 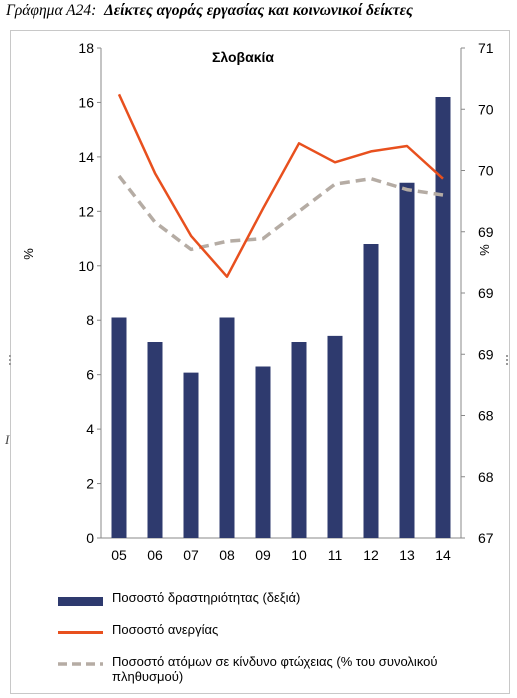 I want to click on y-axis-label-right: %, so click(x=484, y=250).